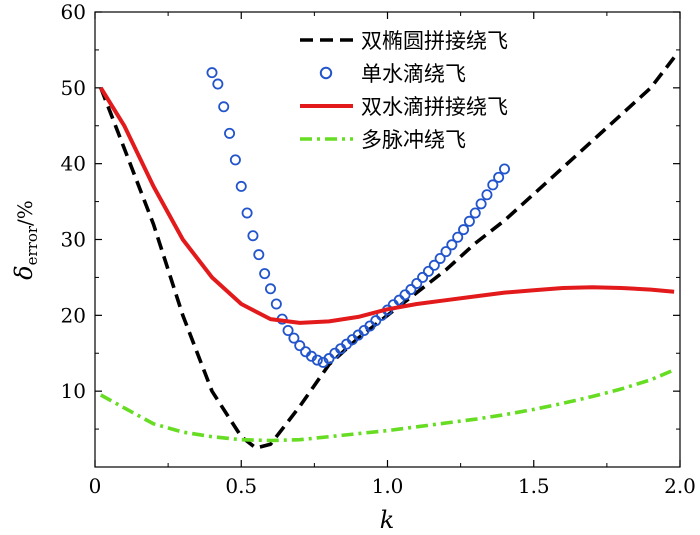 The width and height of the screenshot is (700, 535). What do you see at coordinates (413, 140) in the screenshot?
I see `legend-label: 多脉冲绕飞` at bounding box center [413, 140].